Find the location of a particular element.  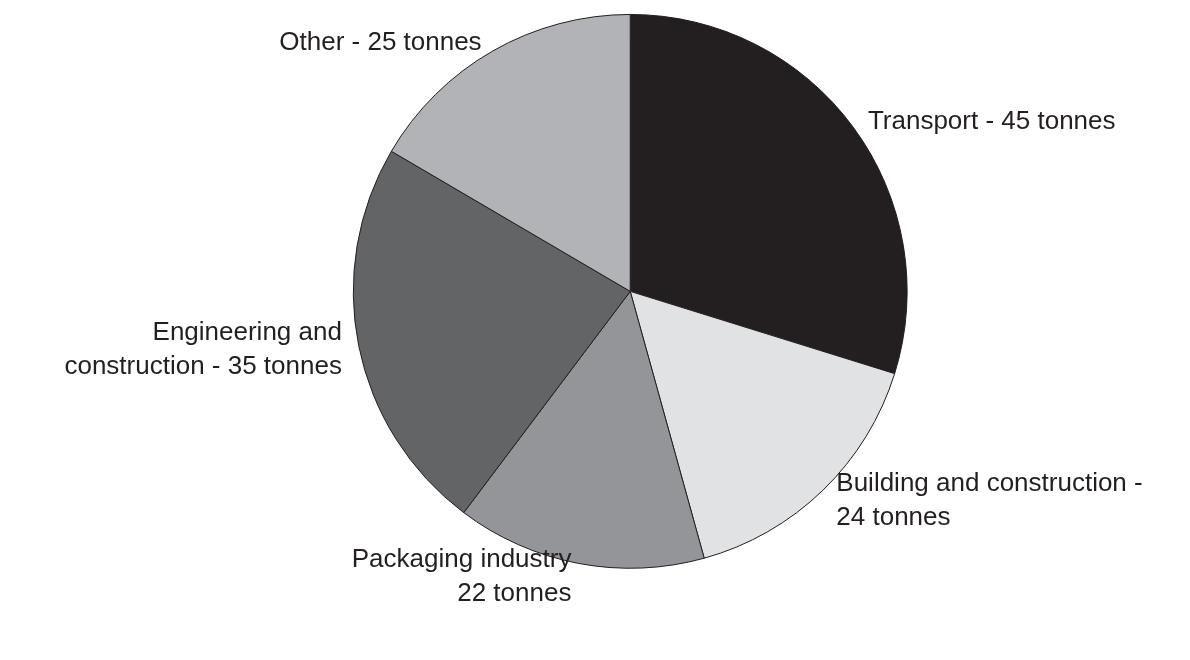

slice-label: Engineering and construction - 35 tonnes is located at coordinates (203, 348).